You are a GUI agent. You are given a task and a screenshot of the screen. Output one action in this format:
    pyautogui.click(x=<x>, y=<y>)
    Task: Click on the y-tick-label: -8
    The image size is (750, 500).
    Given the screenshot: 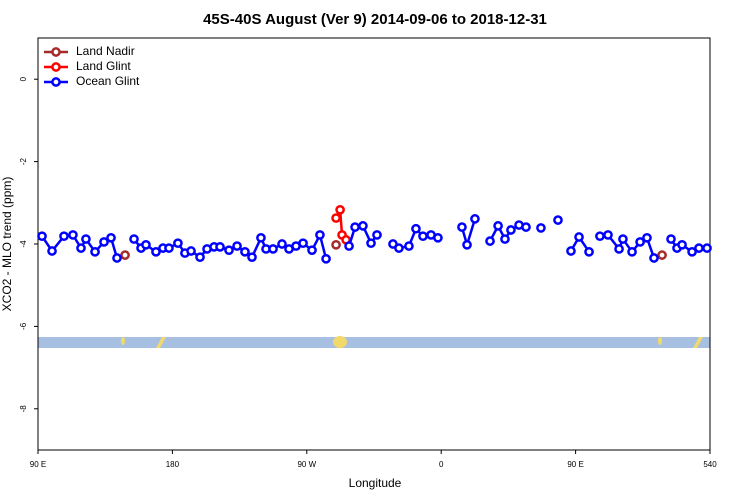 What is the action you would take?
    pyautogui.click(x=23, y=409)
    